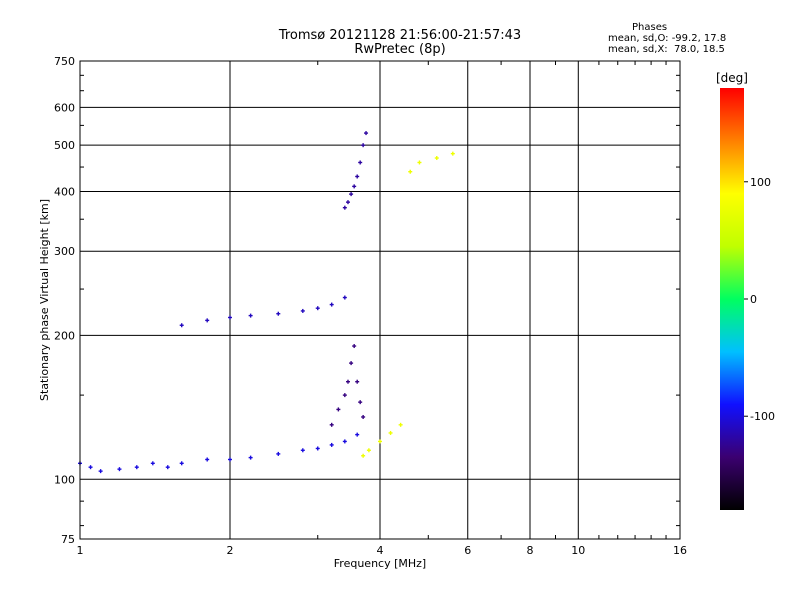 The height and width of the screenshot is (600, 800). Describe the element at coordinates (578, 550) in the screenshot. I see `x-tick-label: 10` at that location.